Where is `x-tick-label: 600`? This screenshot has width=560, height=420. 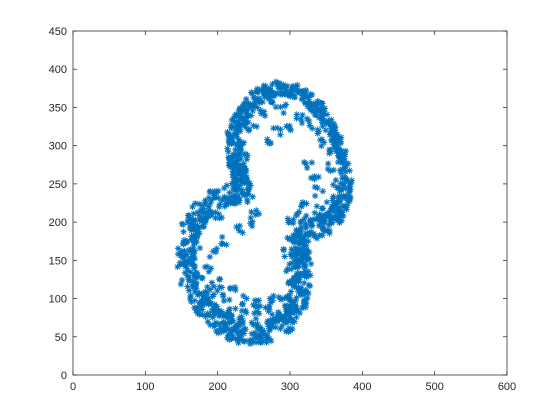 x-tick-label: 600 is located at coordinates (507, 387).